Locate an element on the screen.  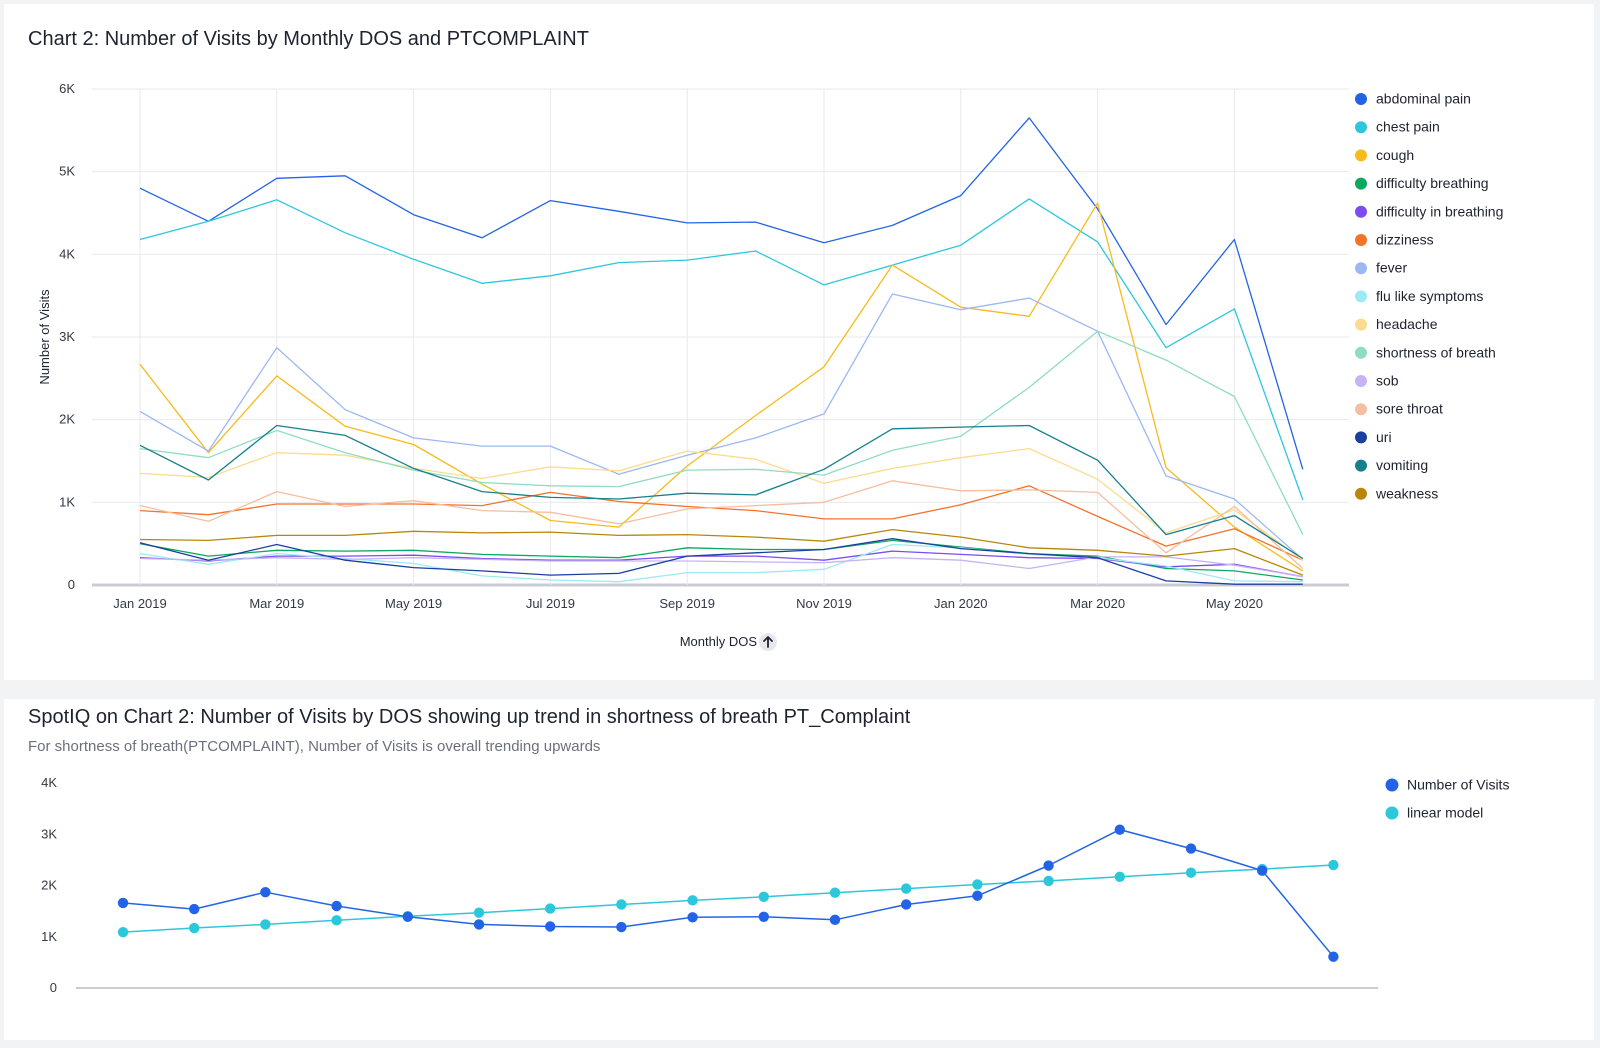
x-tick-label: May 2019 is located at coordinates (413, 603).